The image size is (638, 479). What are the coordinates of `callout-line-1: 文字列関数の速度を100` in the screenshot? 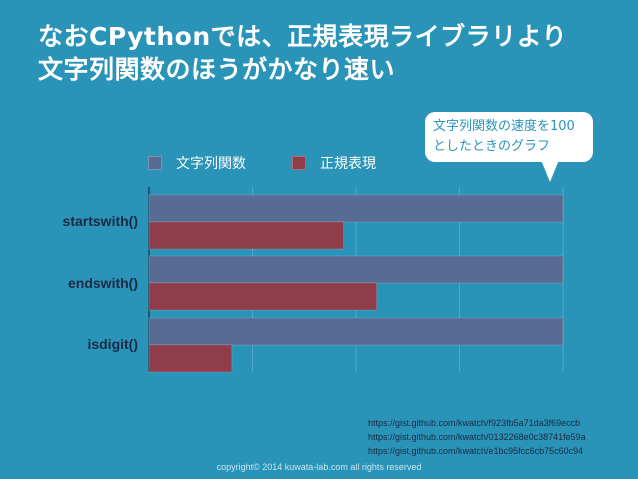 It's located at (504, 126).